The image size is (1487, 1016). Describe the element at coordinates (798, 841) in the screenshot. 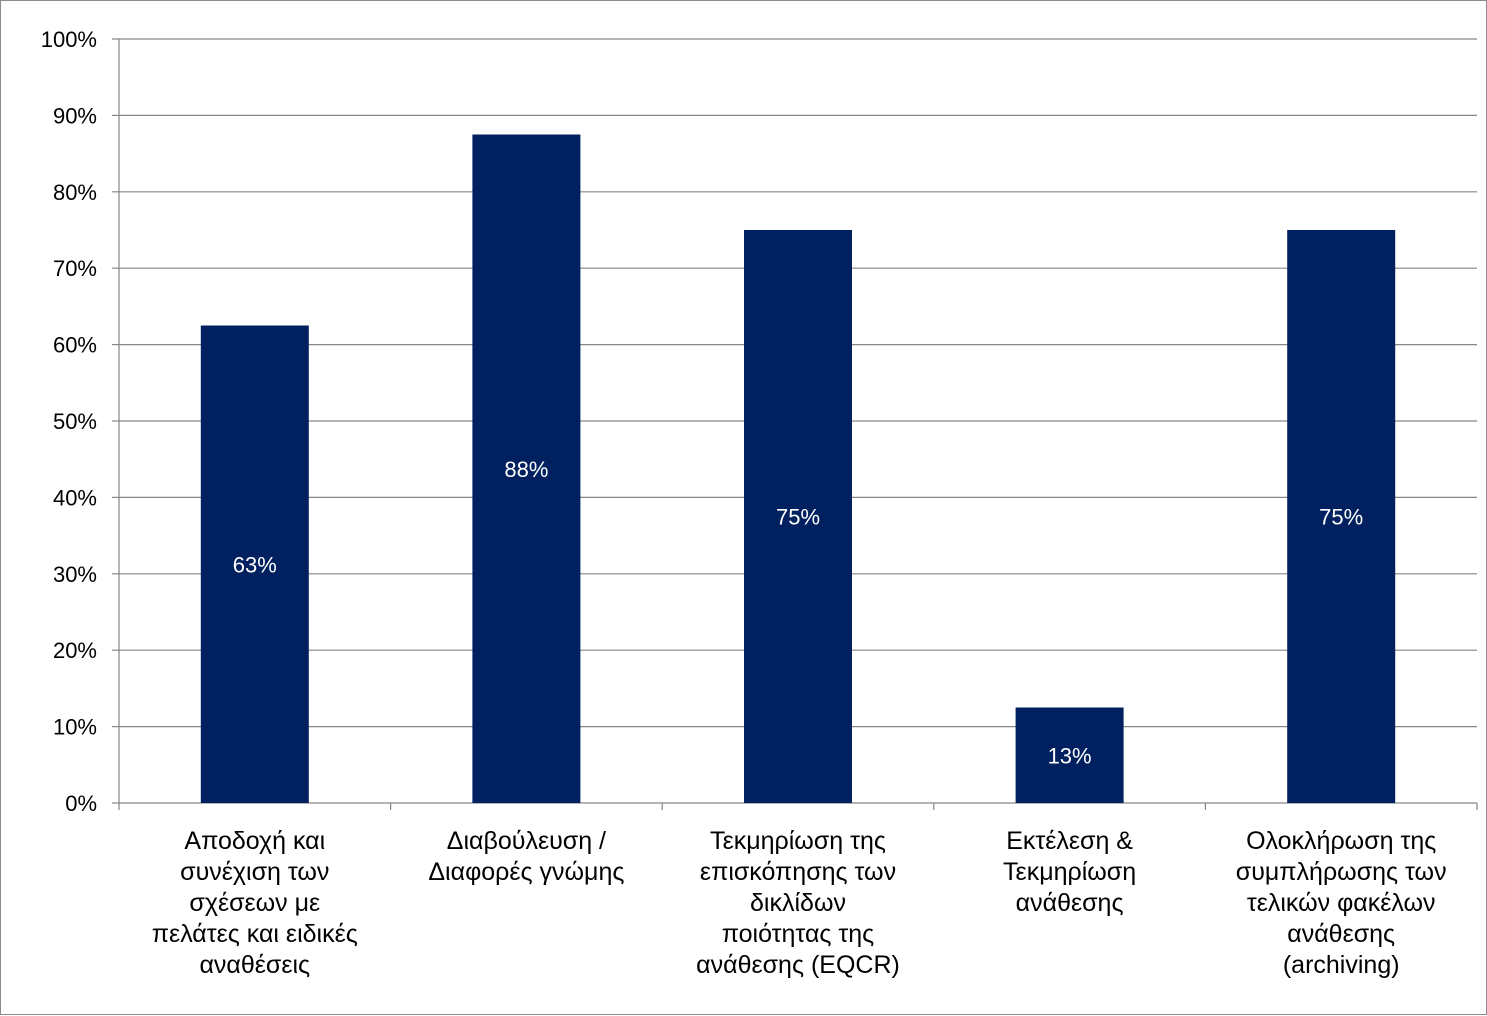

I see `x-category-label-line: Τεκμηρίωση της` at that location.